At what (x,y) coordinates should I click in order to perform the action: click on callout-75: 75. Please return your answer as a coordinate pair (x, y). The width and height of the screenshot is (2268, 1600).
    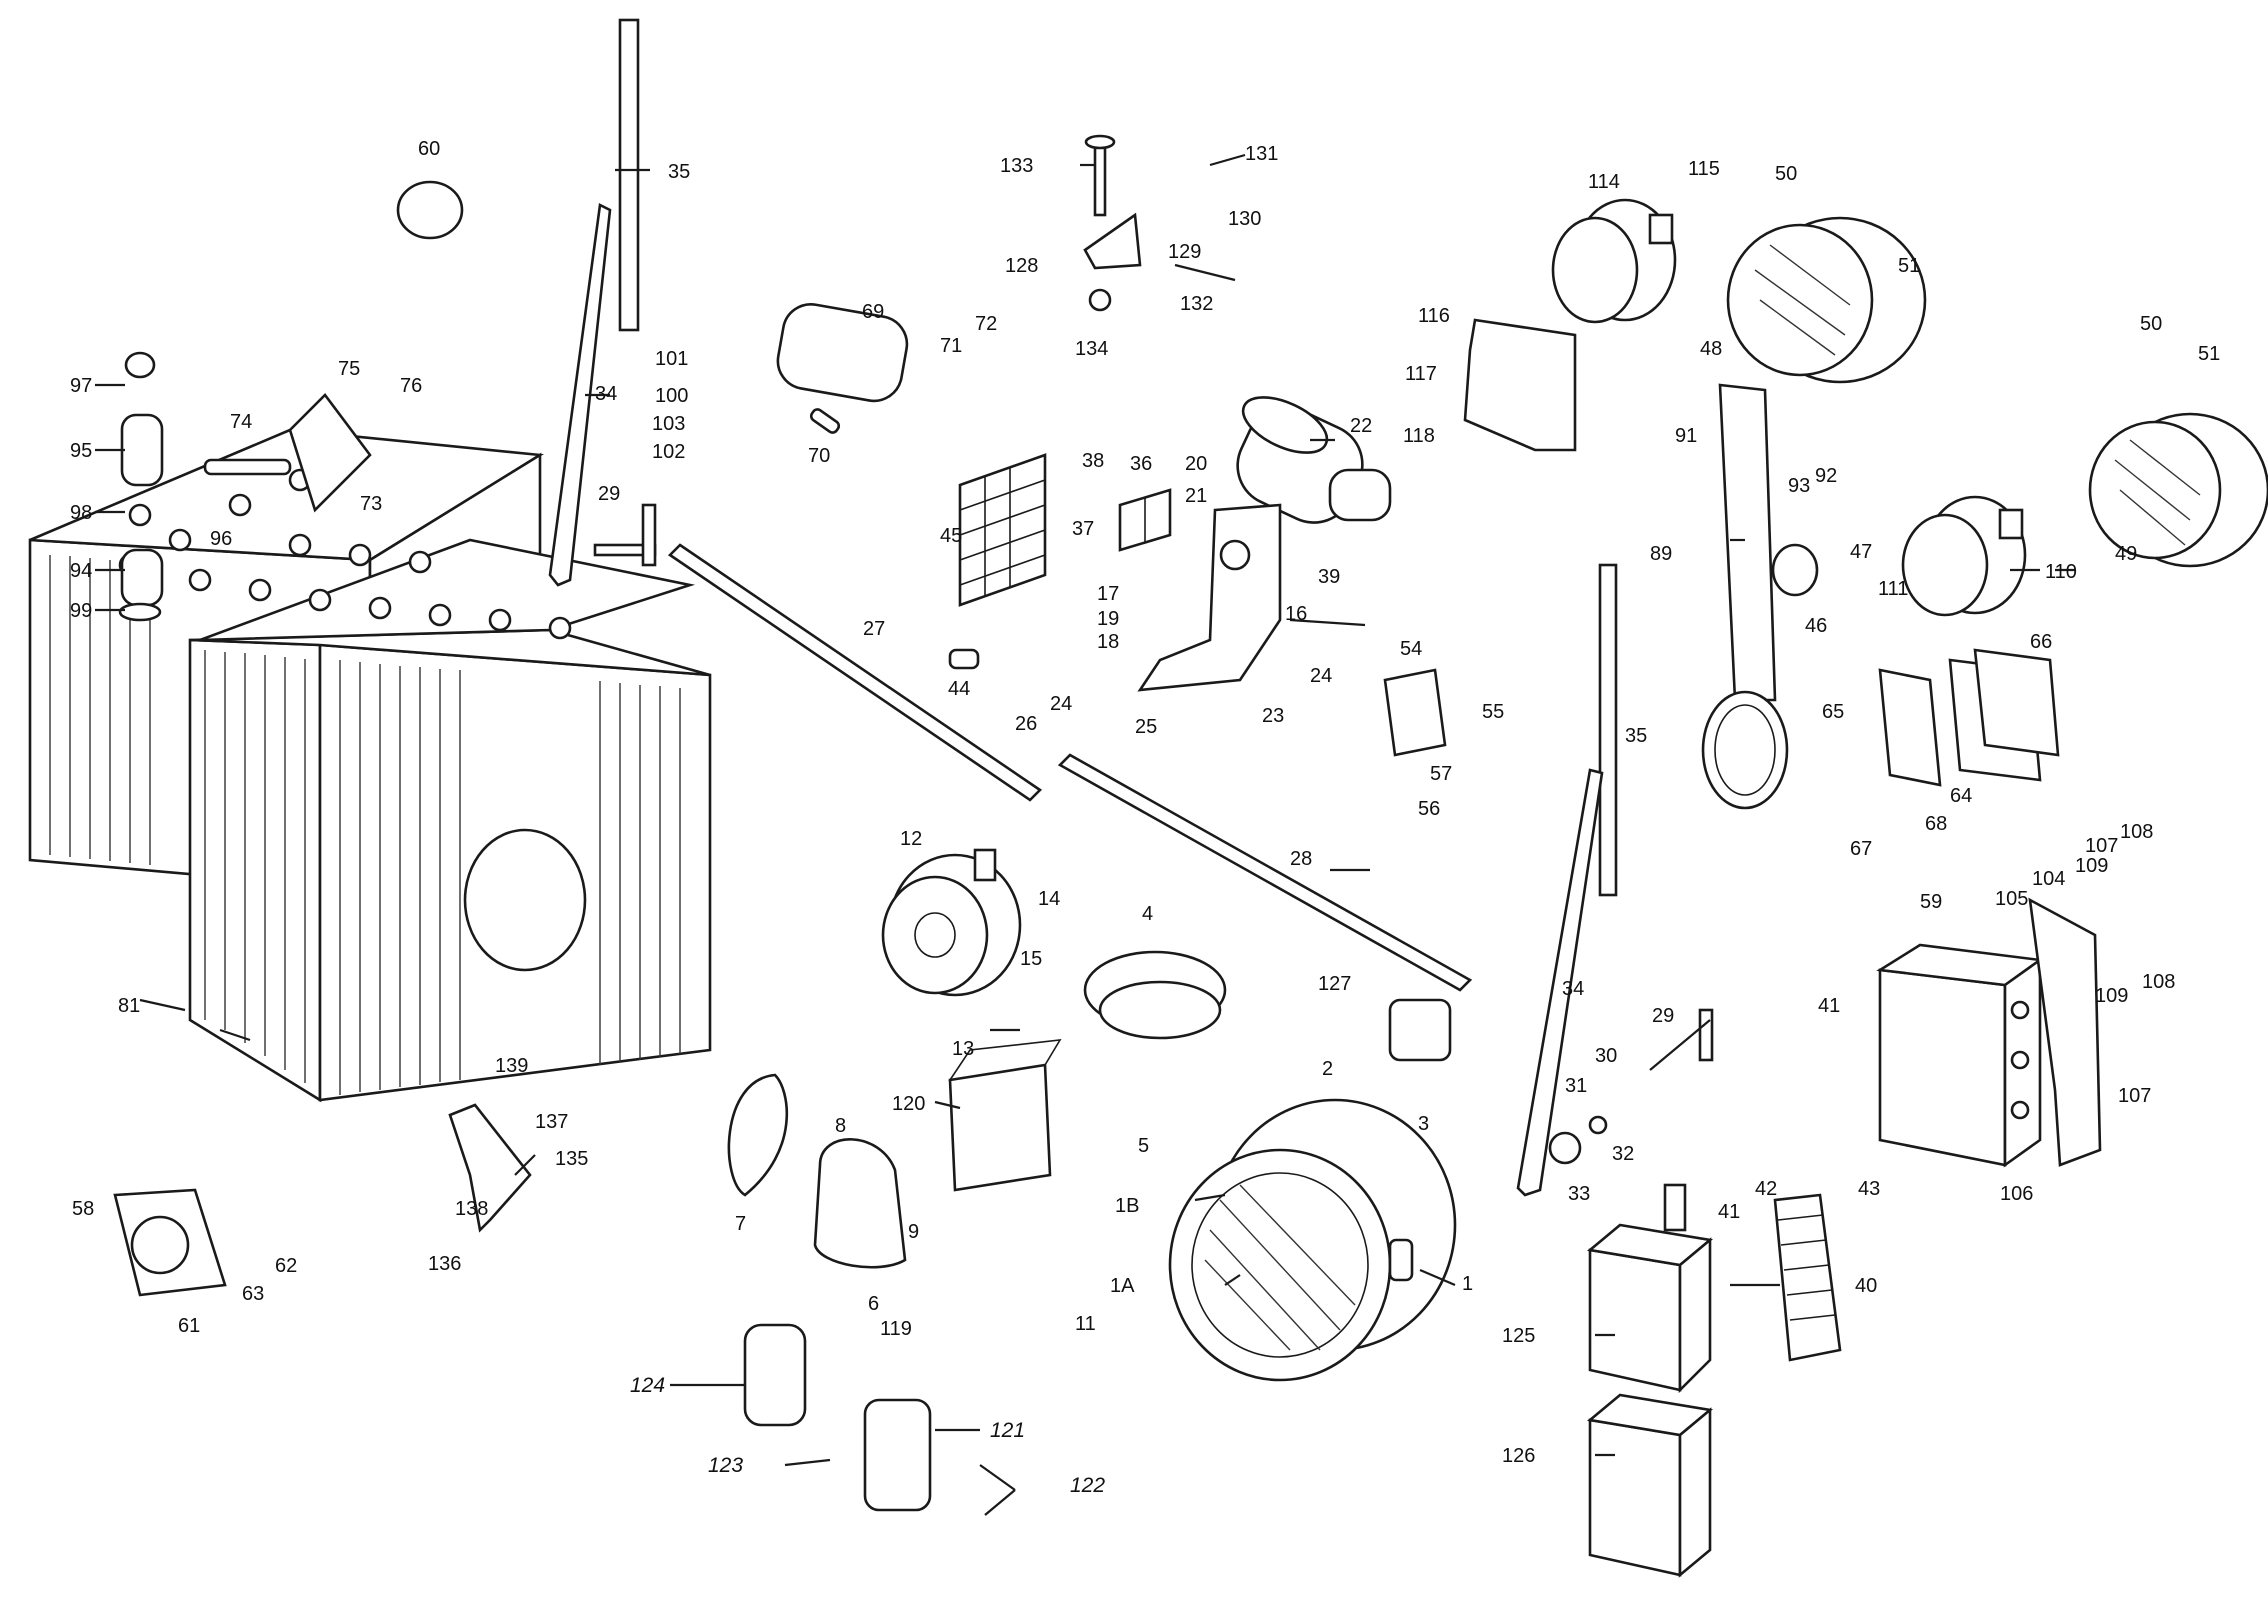
    Looking at the image, I should click on (349, 369).